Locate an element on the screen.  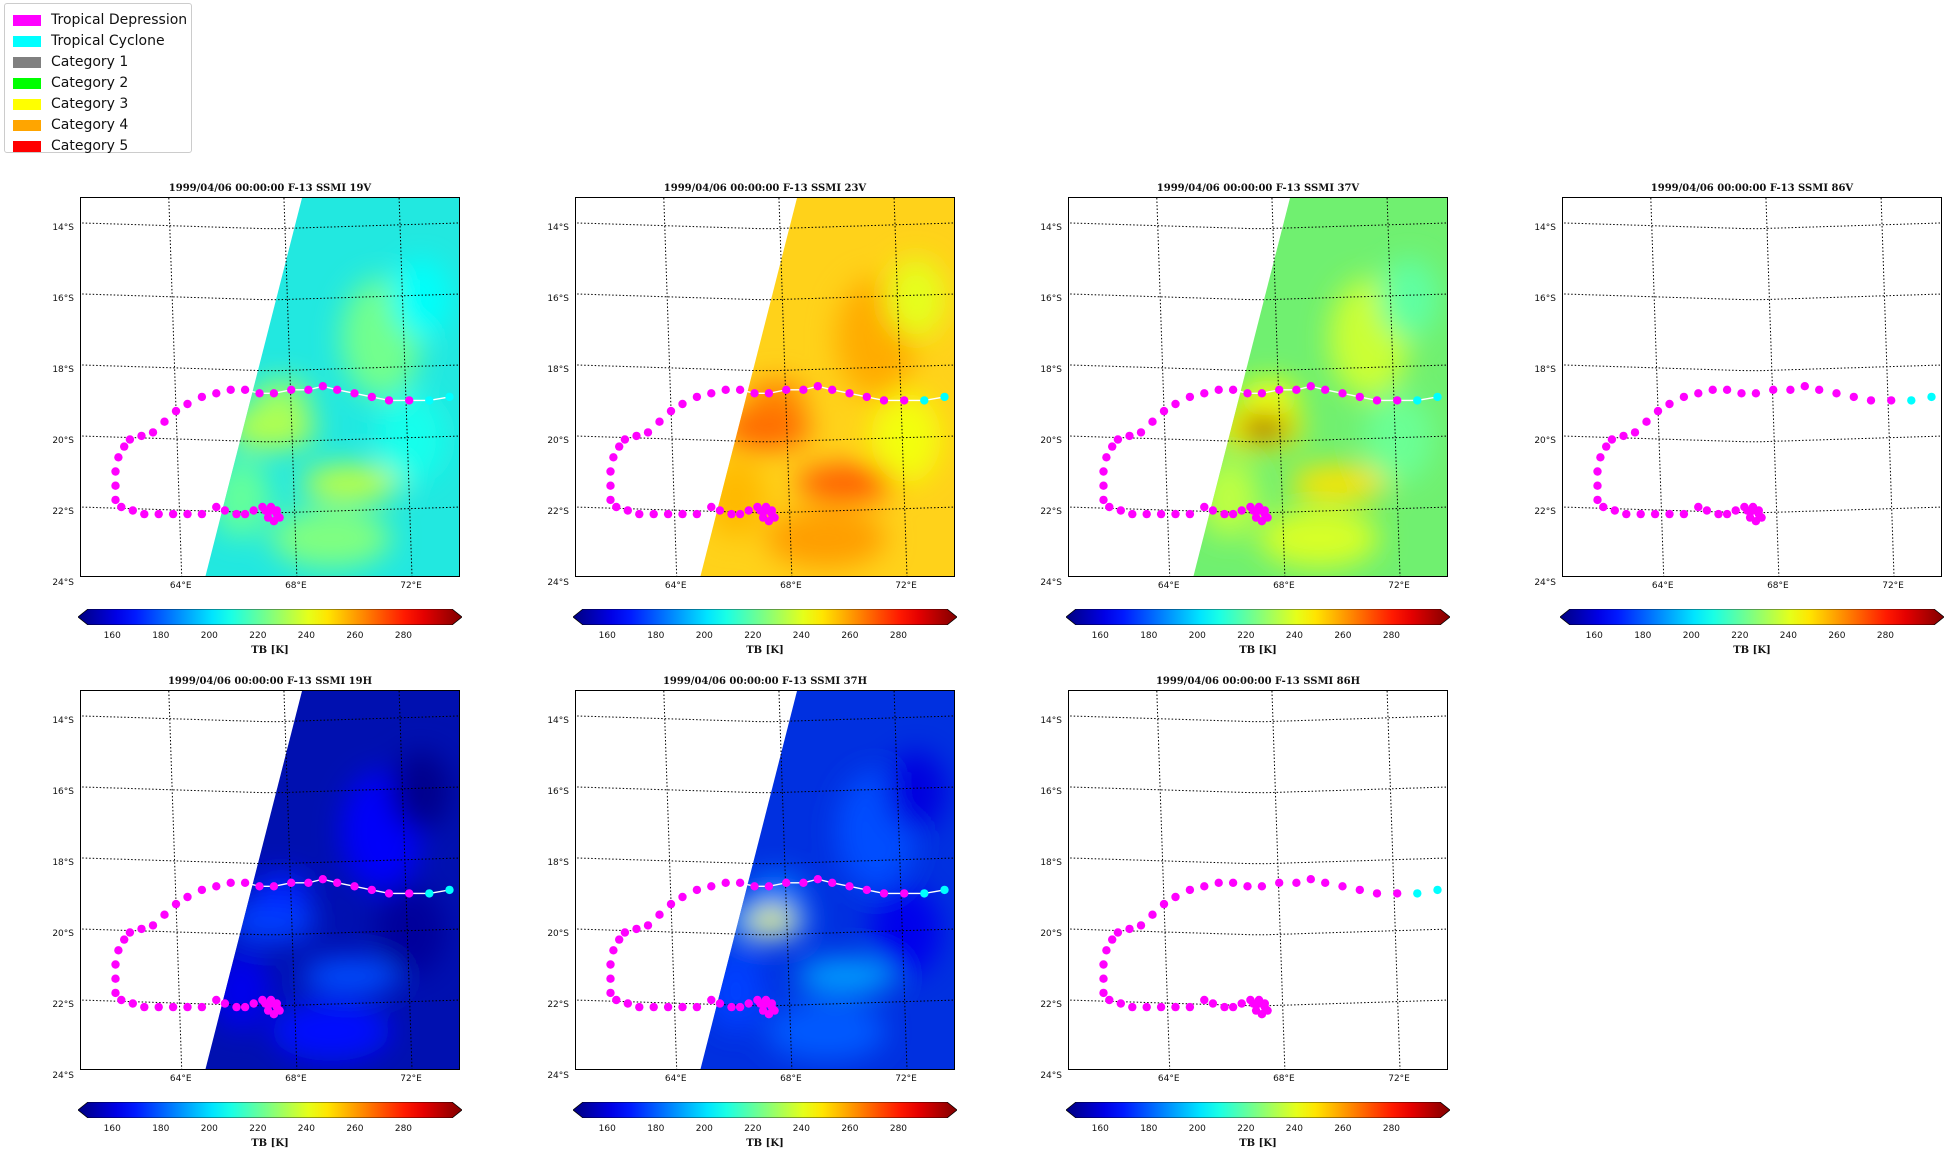
colorbar-tick-label: 220 is located at coordinates (1740, 636).